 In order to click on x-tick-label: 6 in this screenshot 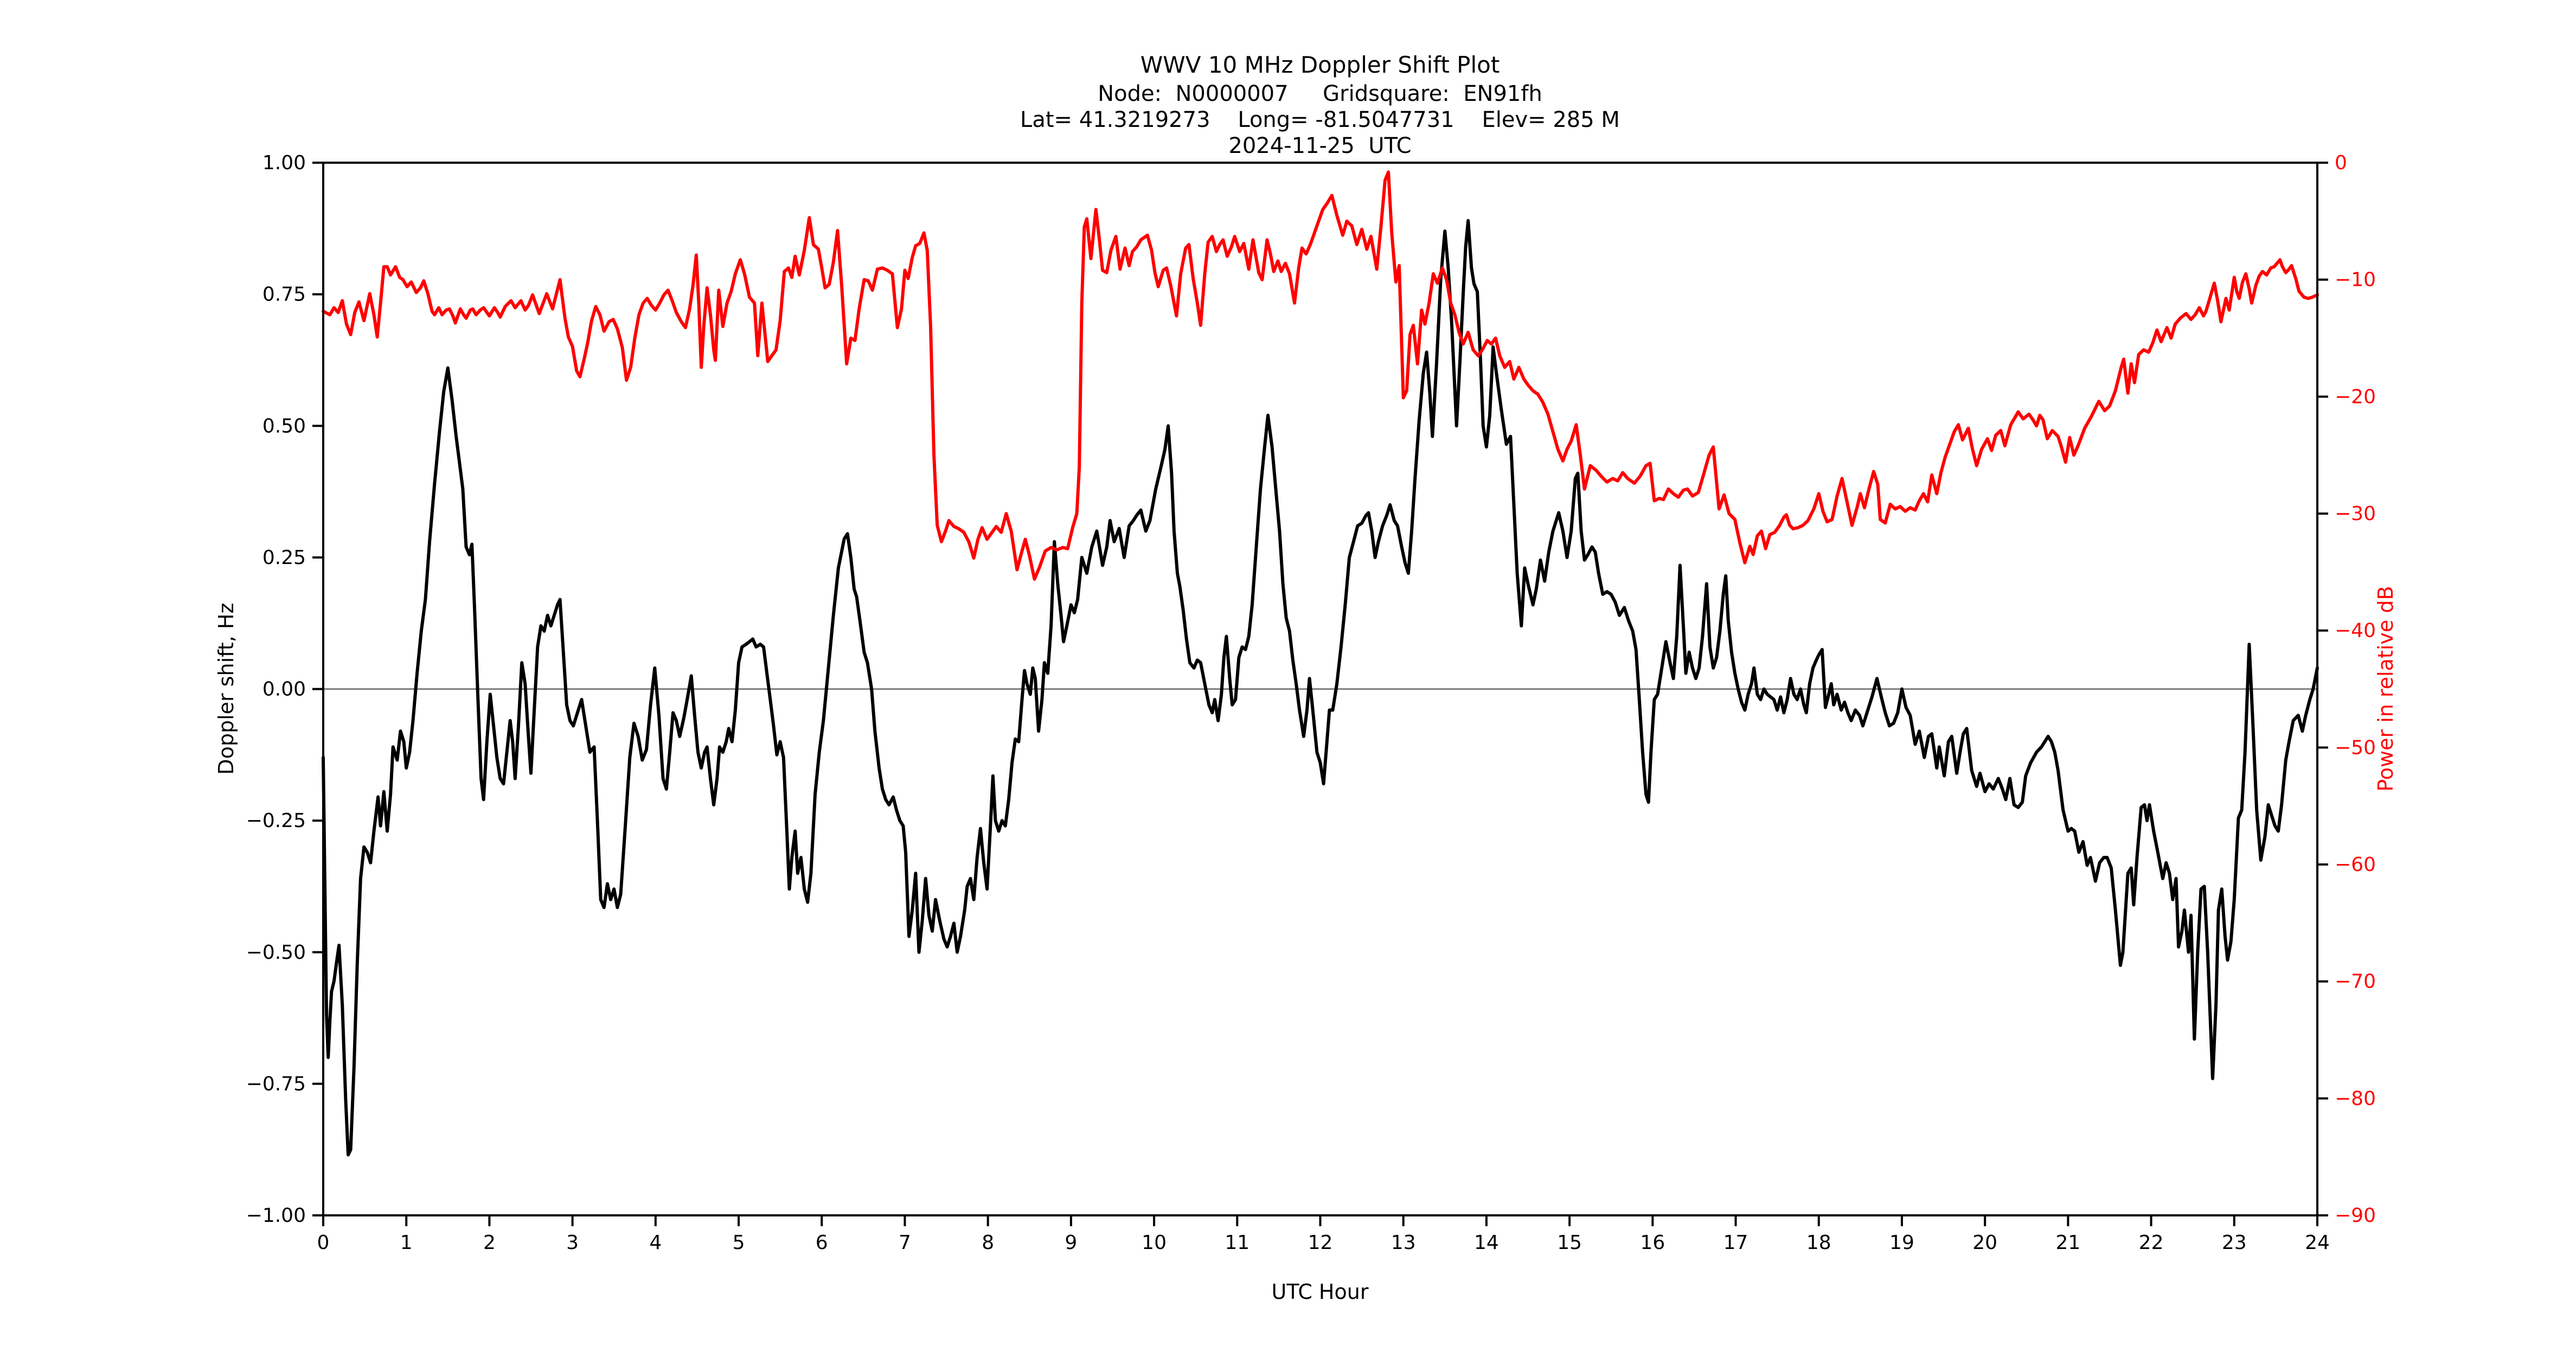, I will do `click(822, 1243)`.